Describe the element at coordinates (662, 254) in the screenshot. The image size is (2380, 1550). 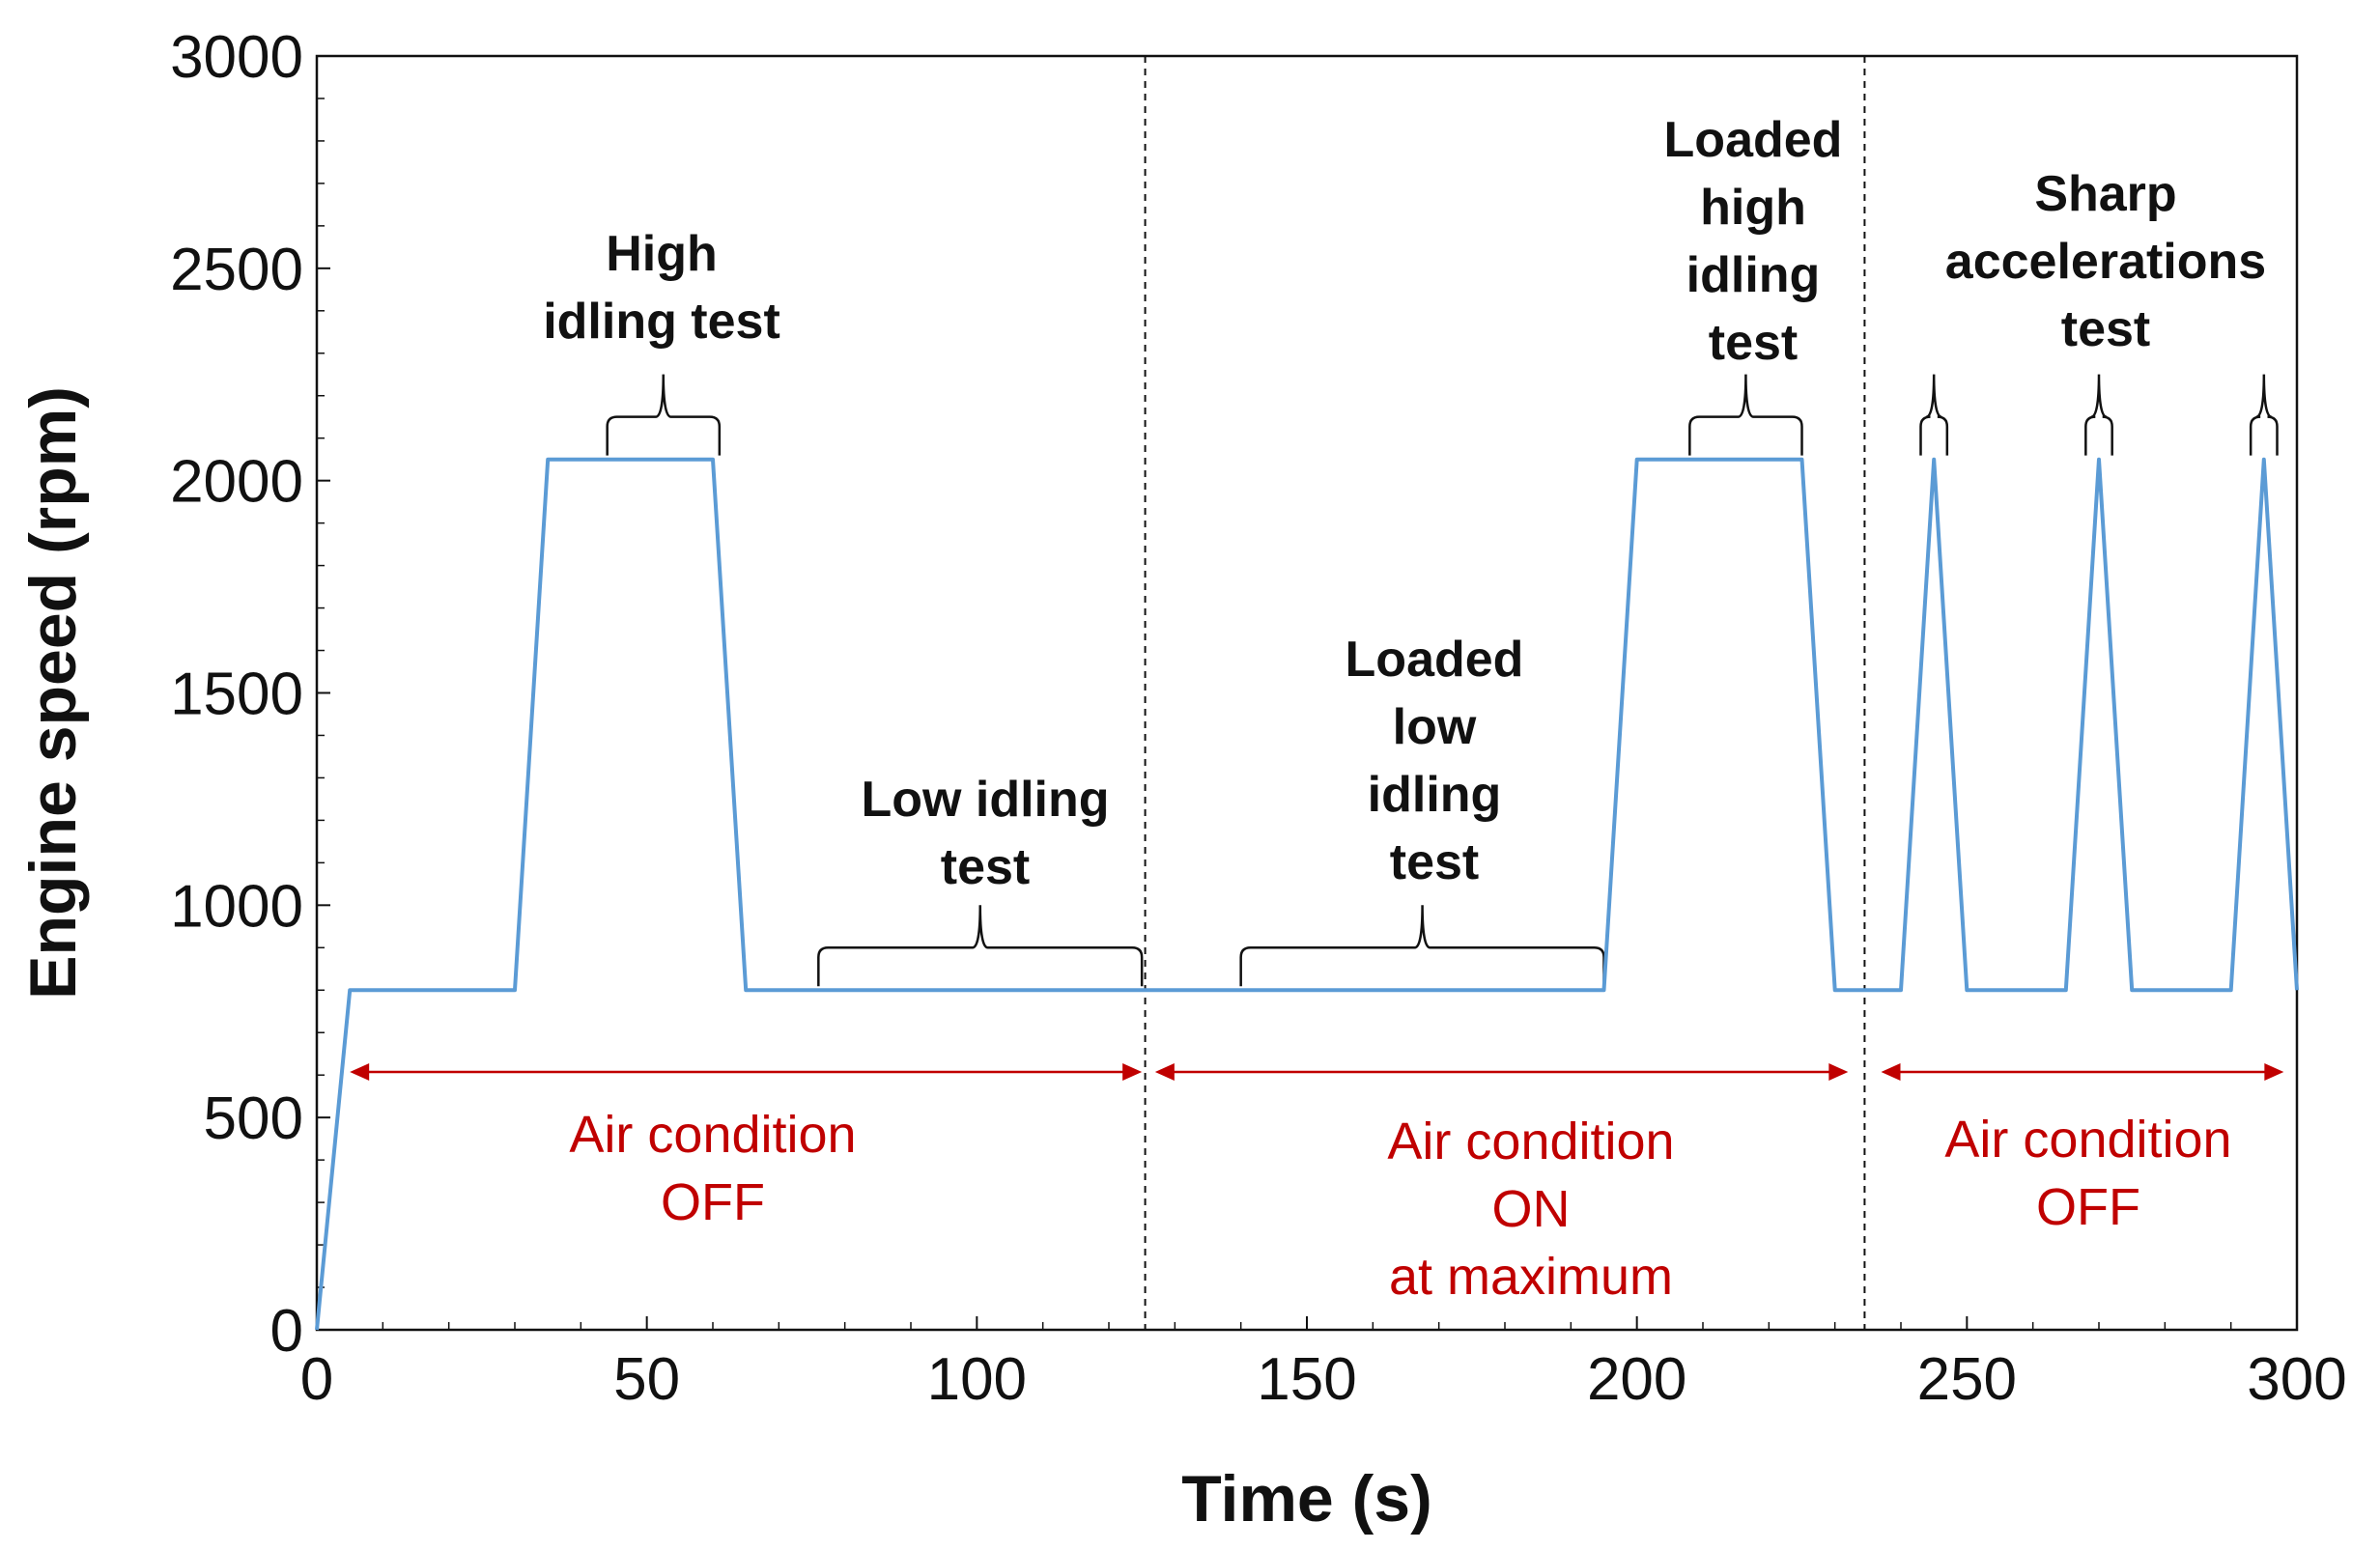
I see `high-idling-label-line: High` at that location.